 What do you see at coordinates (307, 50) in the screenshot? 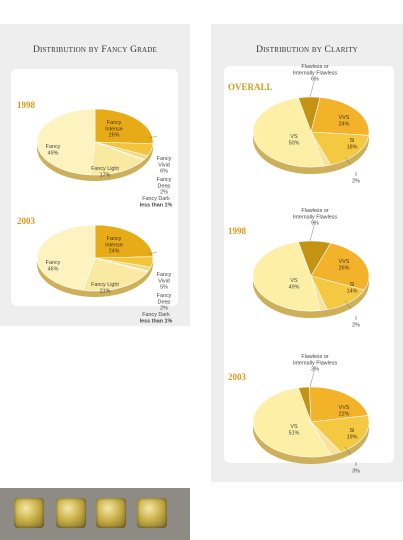
I see `clarity-title: Distribution by Clarity` at bounding box center [307, 50].